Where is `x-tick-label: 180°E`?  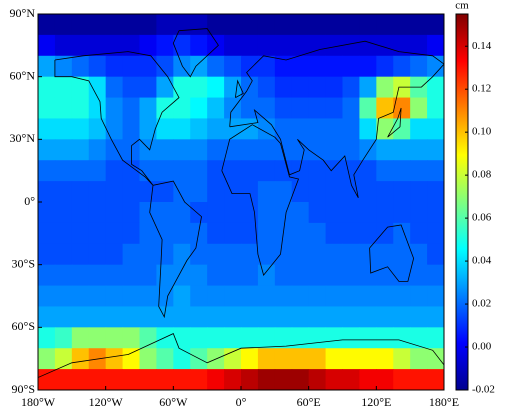 x-tick-label: 180°E is located at coordinates (444, 402).